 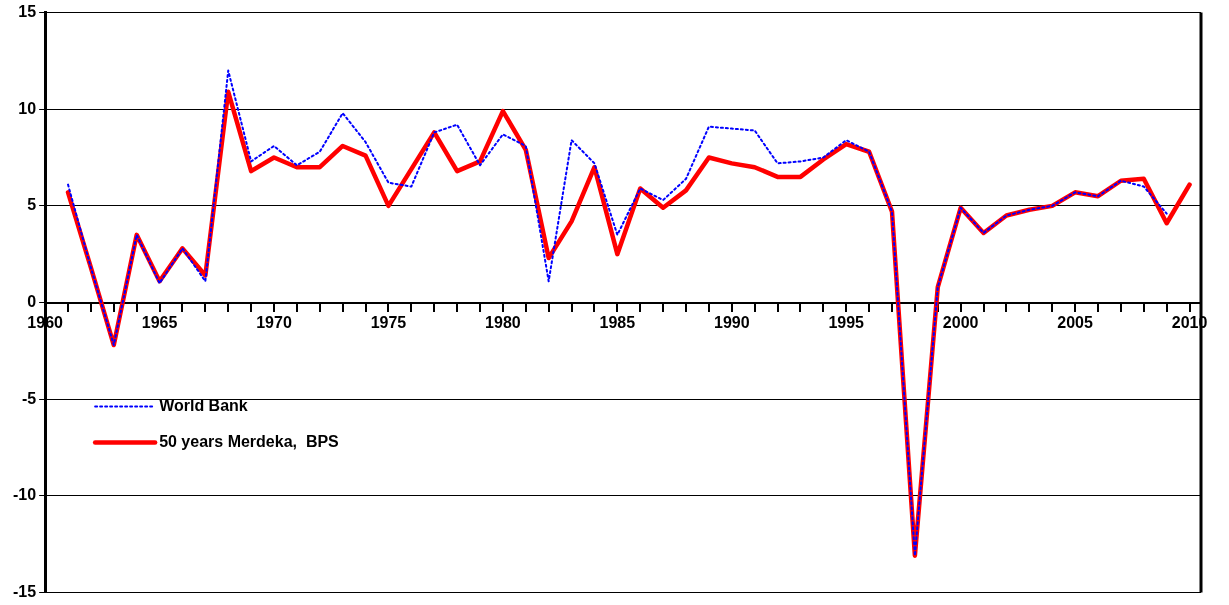 I want to click on x-tick-label: 1990, so click(x=731, y=322).